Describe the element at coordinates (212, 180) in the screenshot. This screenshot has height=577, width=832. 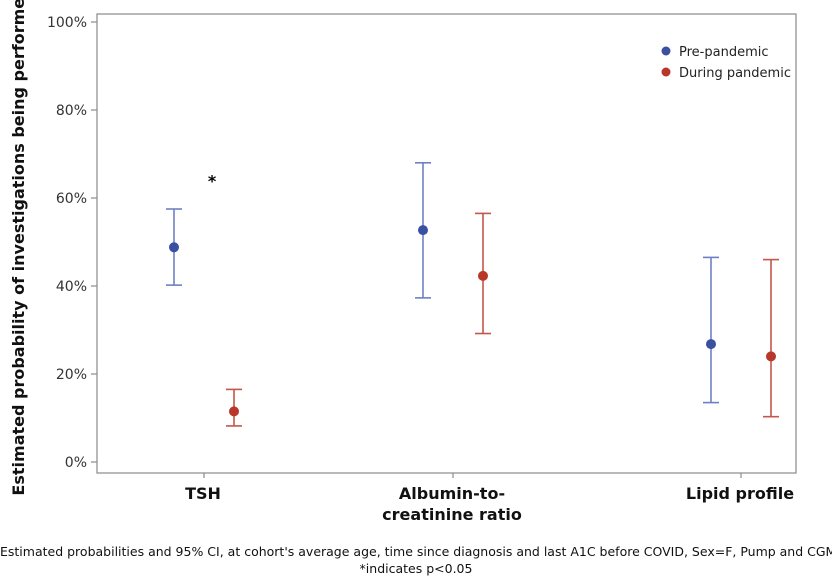
I see `significance-mark: *` at that location.